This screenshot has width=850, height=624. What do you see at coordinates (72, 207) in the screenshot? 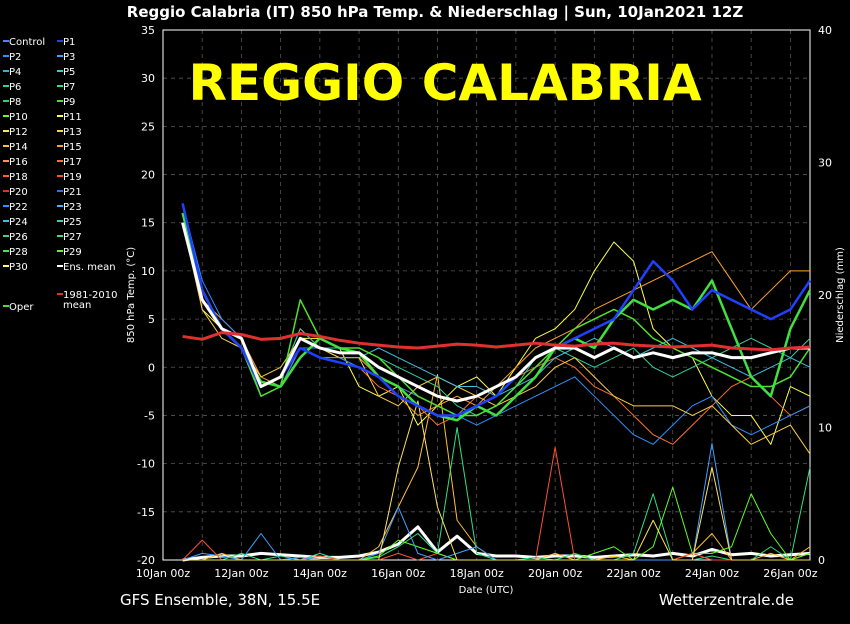
I see `legend-label: P23` at bounding box center [72, 207].